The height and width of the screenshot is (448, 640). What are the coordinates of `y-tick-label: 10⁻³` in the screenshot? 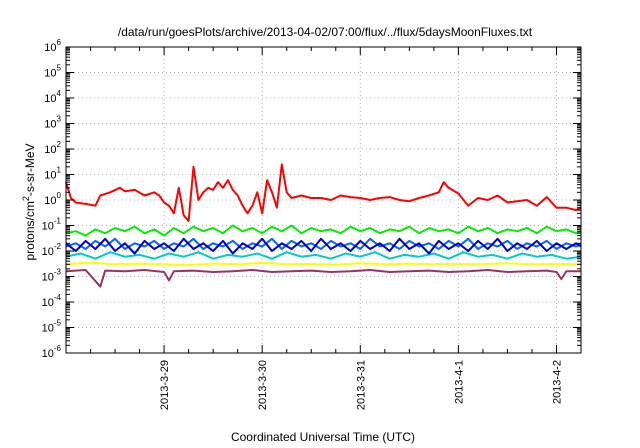 It's located at (52, 276).